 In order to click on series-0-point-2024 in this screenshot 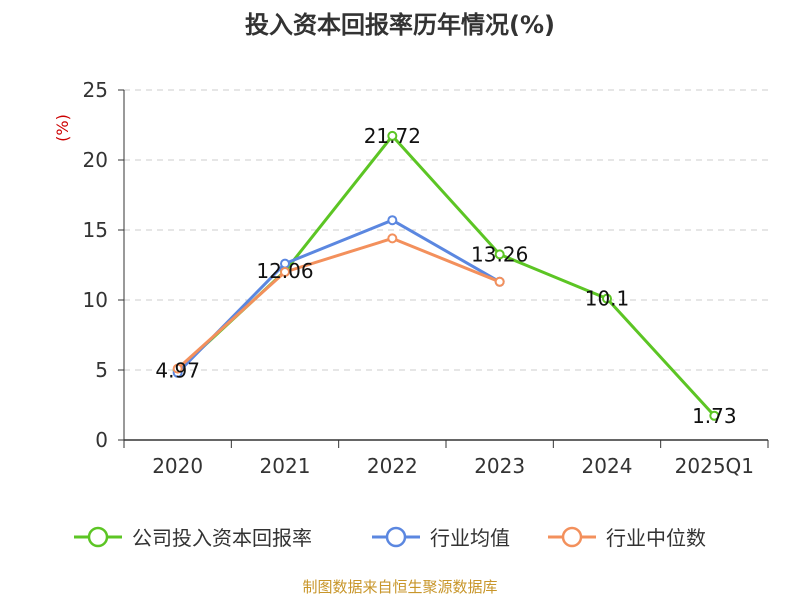, I will do `click(607, 298)`.